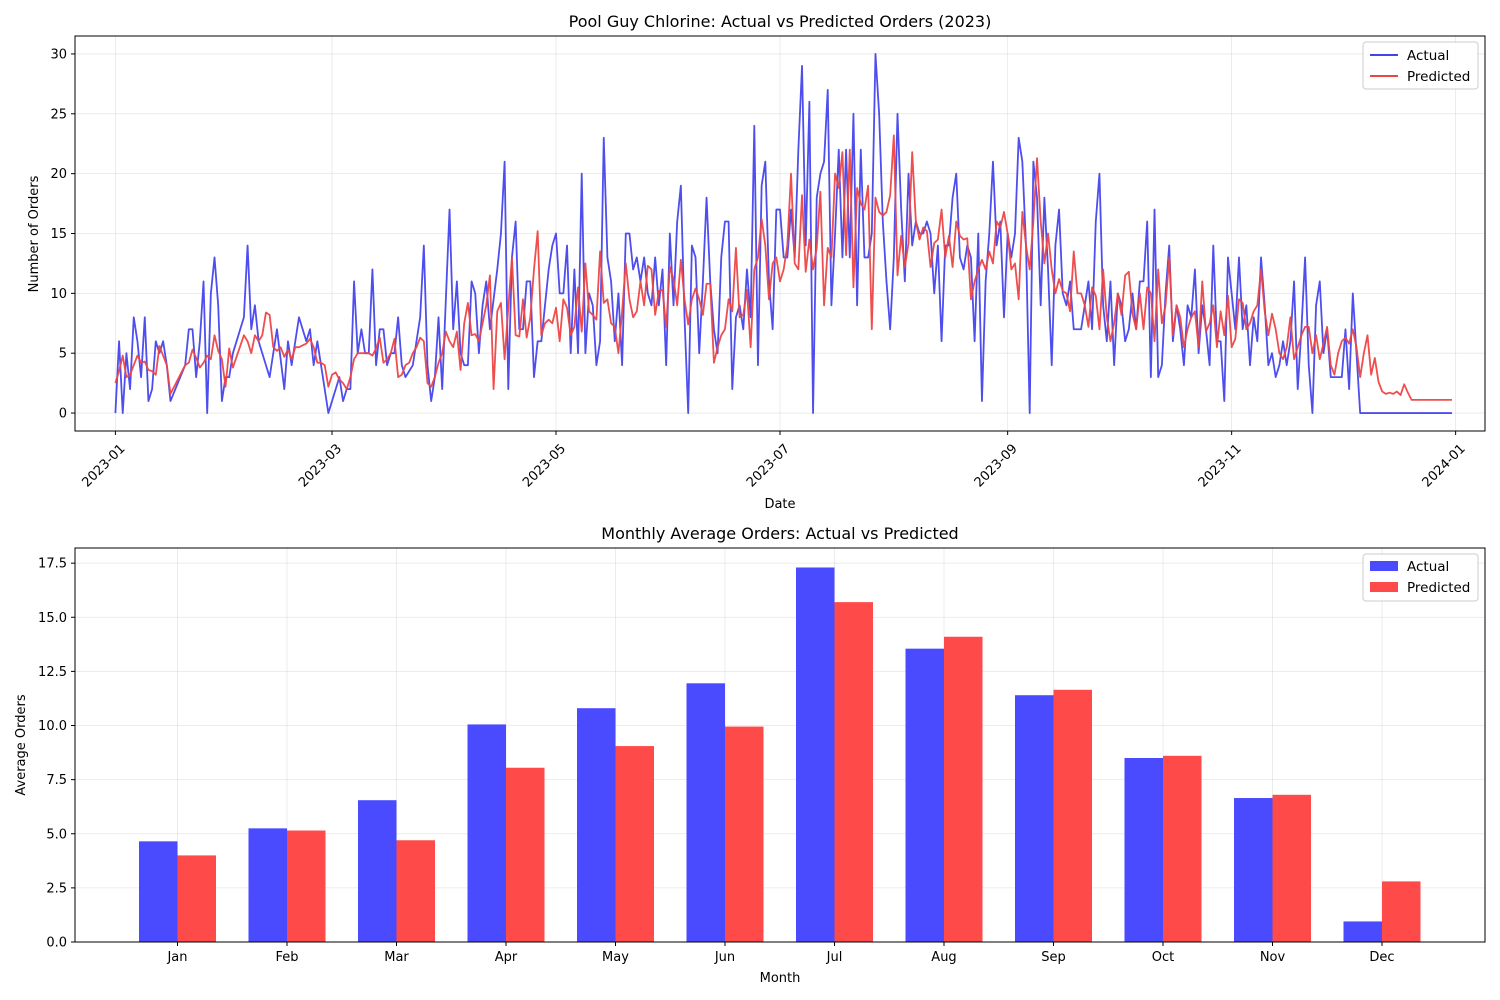 The width and height of the screenshot is (1500, 1000). Describe the element at coordinates (853, 772) in the screenshot. I see `bar-predicted-jul` at that location.